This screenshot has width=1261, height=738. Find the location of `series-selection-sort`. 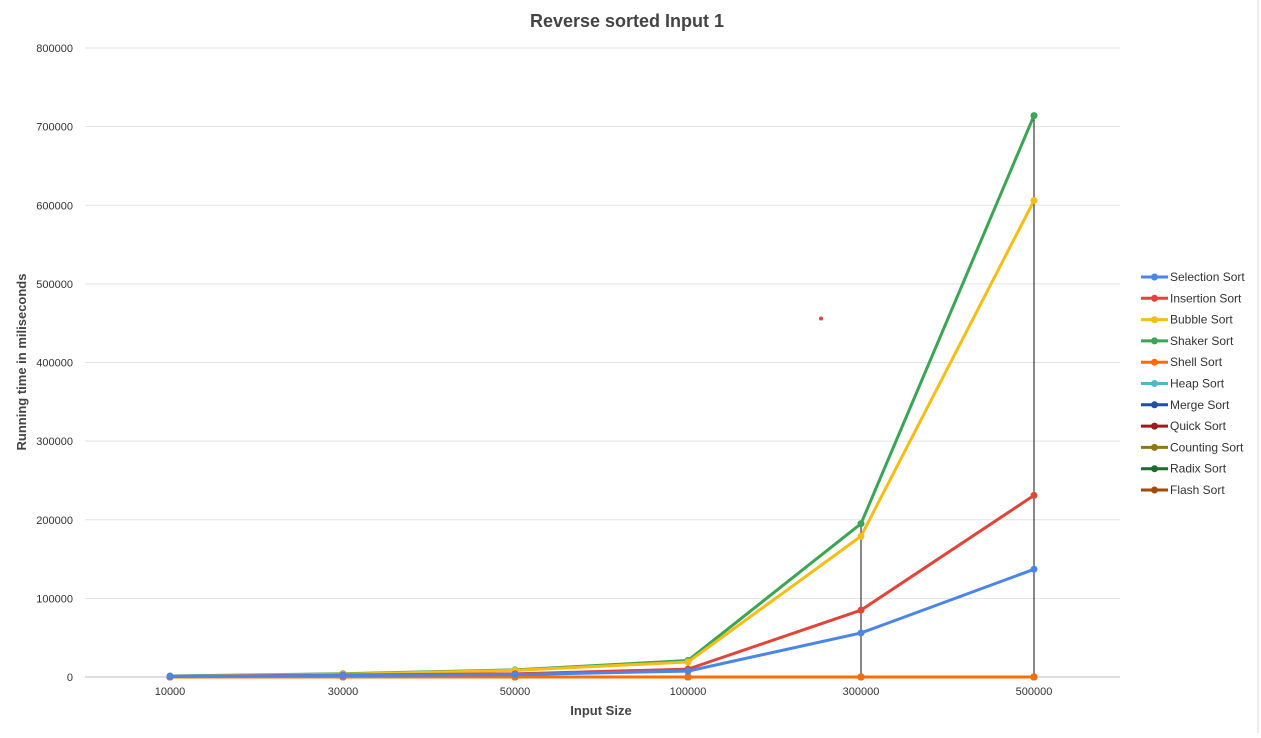

series-selection-sort is located at coordinates (602, 622).